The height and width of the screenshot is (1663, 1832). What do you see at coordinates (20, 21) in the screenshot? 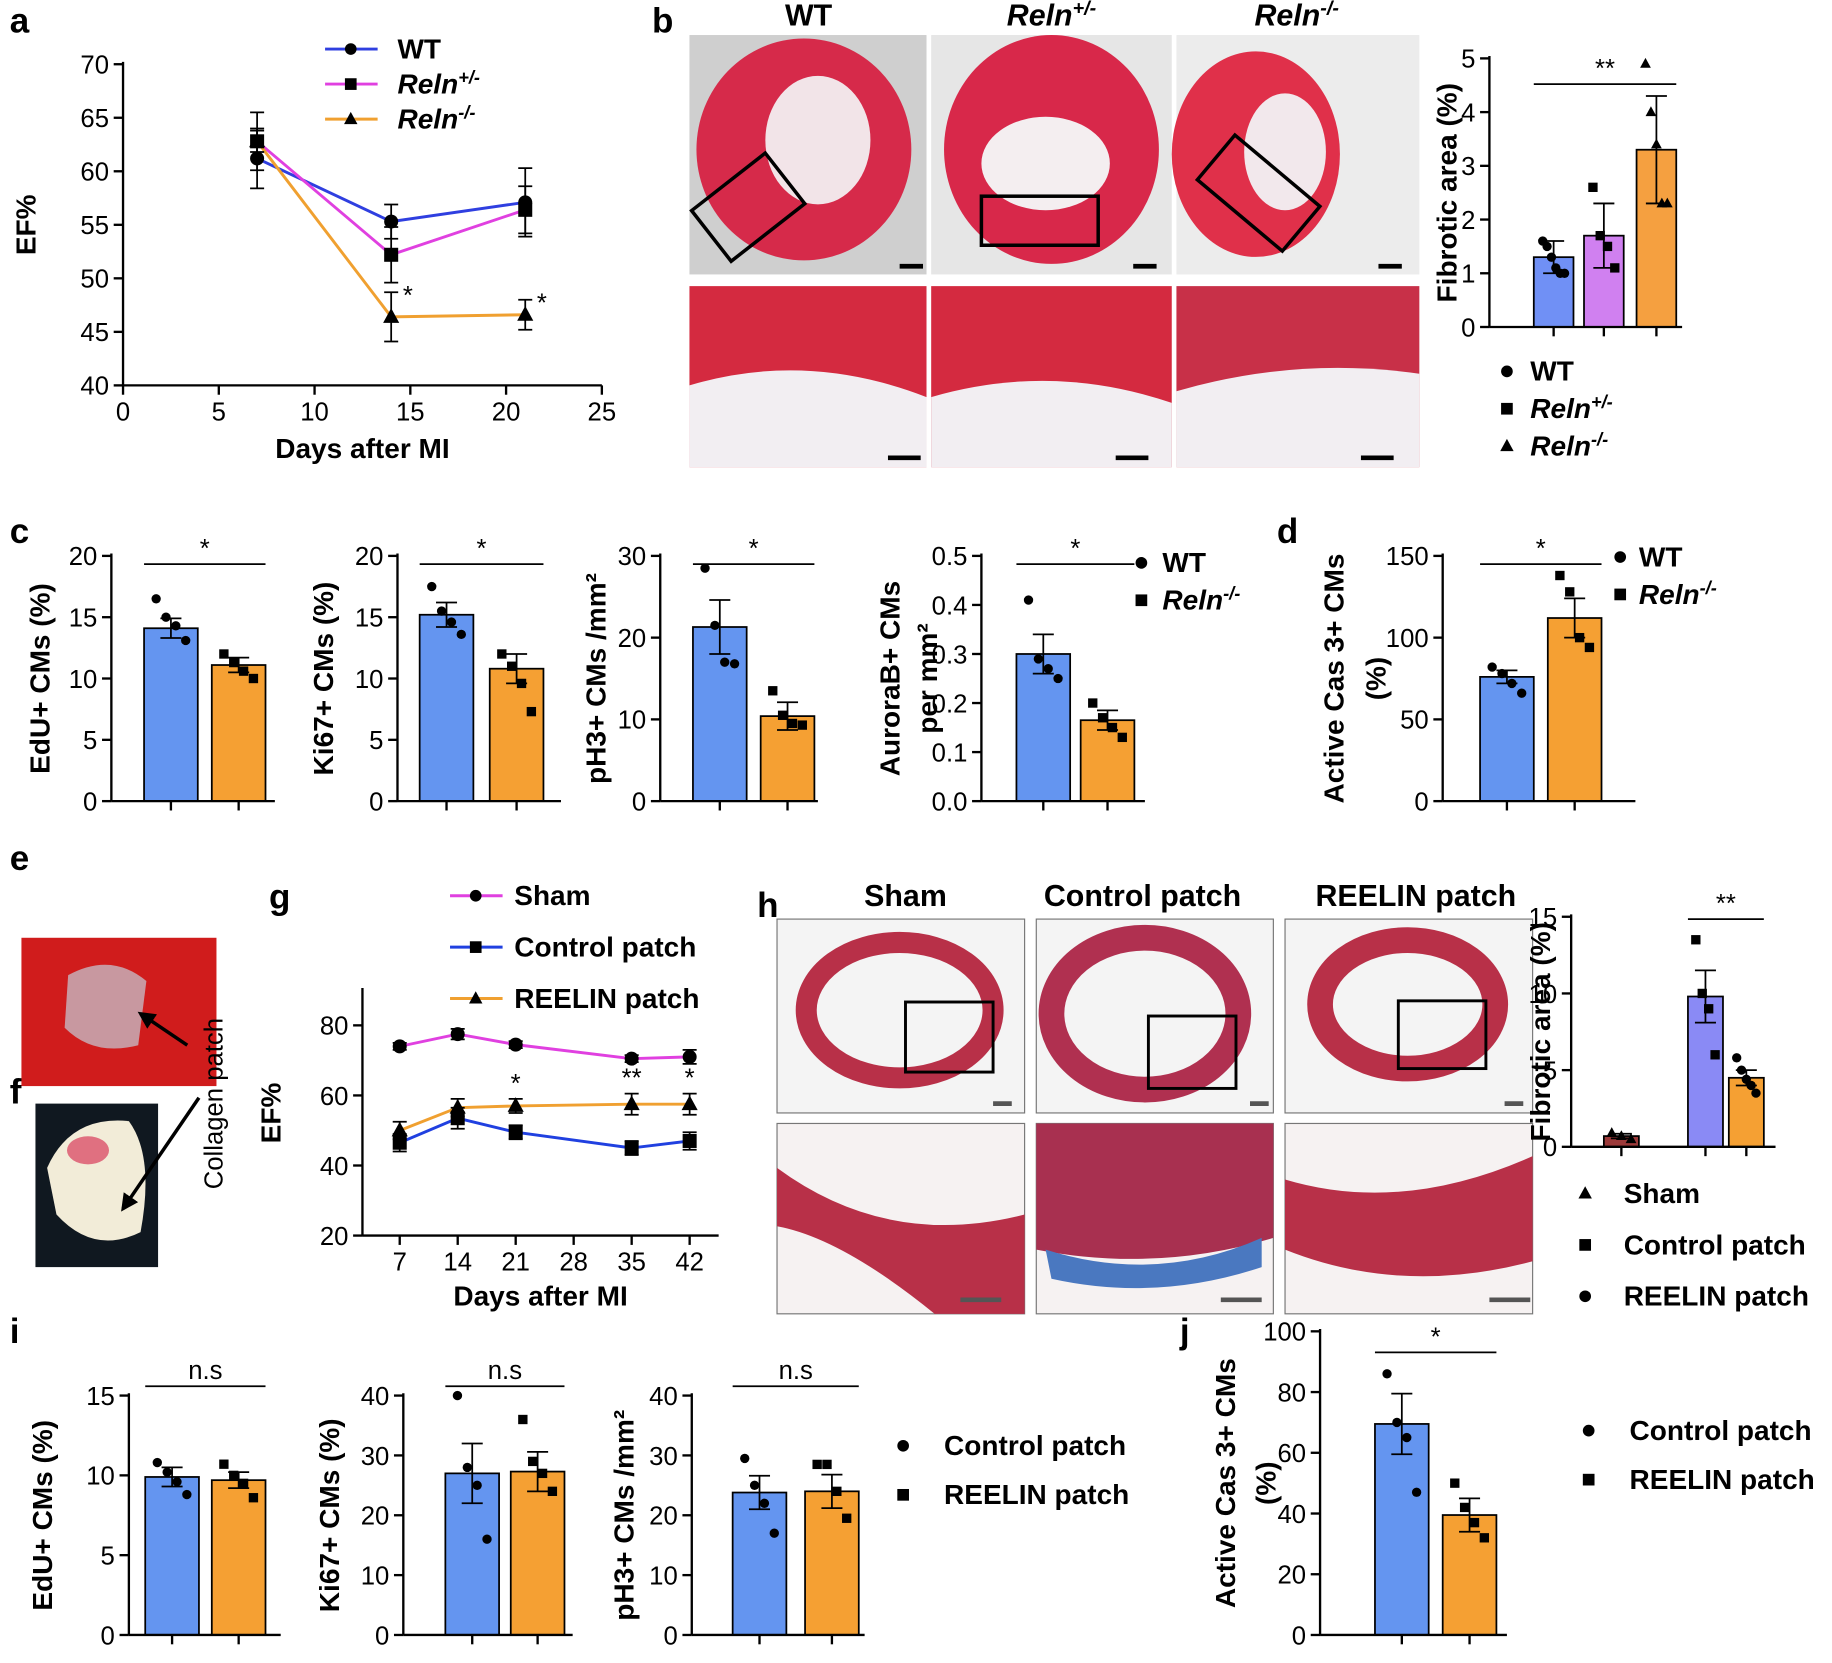
I see `panel-letter: a` at bounding box center [20, 21].